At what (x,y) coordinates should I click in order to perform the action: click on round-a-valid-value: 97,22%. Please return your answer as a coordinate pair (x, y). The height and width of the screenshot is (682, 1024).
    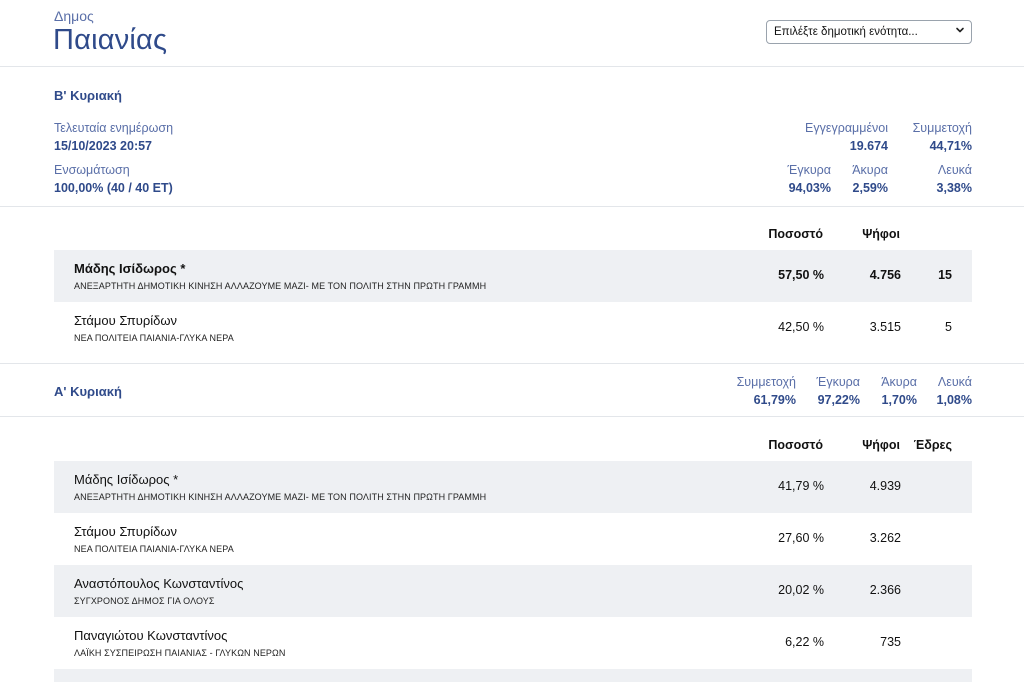
    Looking at the image, I should click on (838, 400).